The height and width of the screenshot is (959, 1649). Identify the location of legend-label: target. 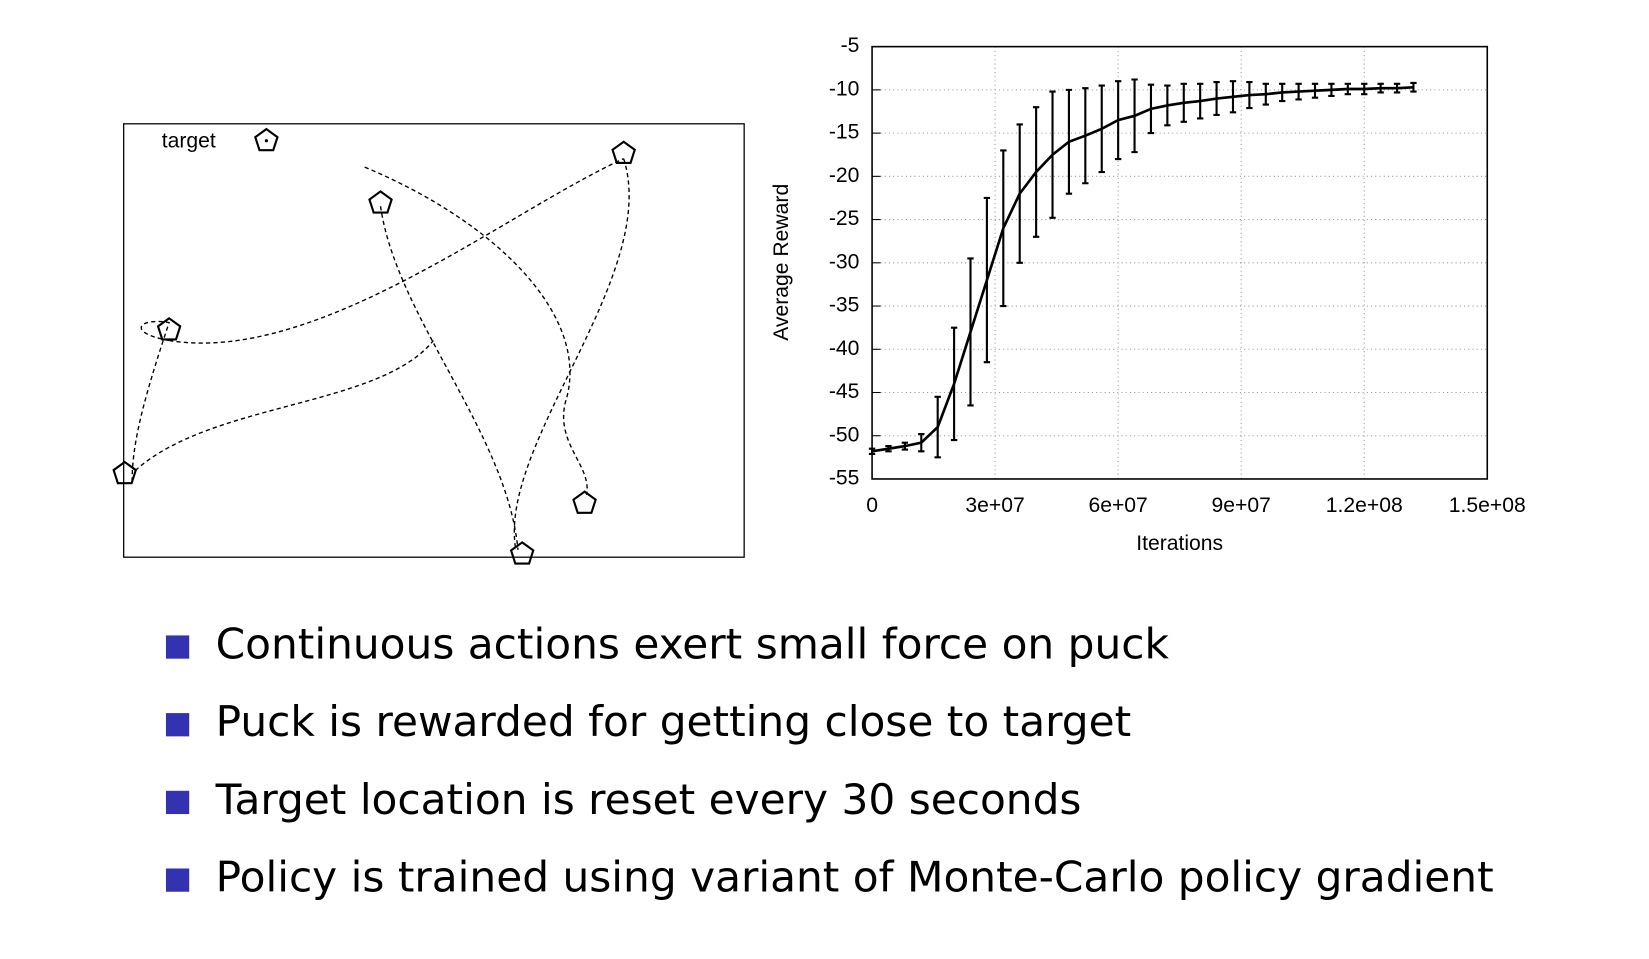
(189, 140).